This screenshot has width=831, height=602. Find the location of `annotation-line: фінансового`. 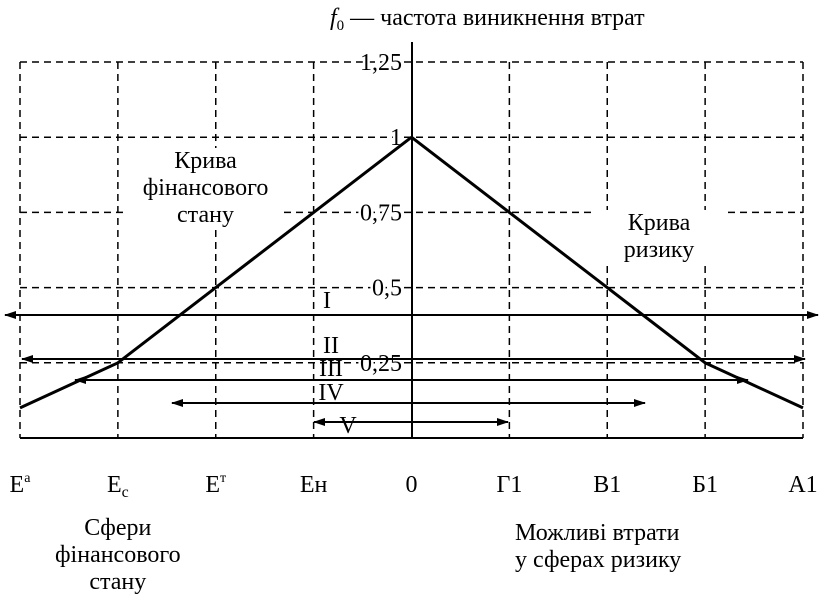

annotation-line: фінансового is located at coordinates (118, 555).